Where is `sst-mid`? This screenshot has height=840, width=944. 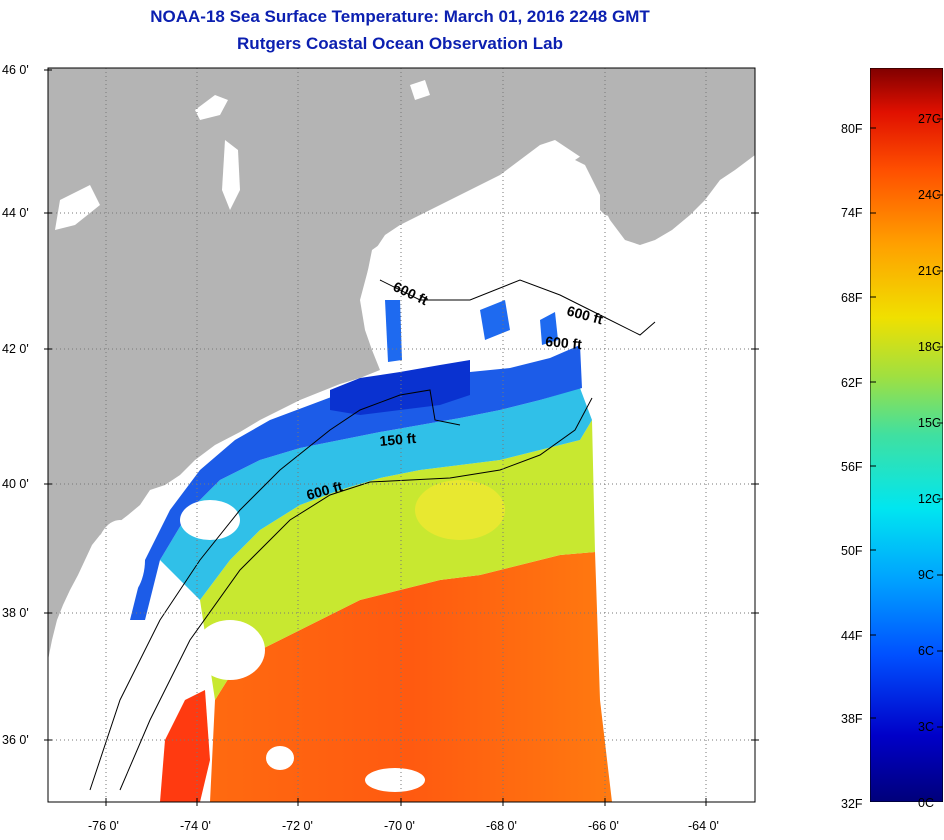 sst-mid is located at coordinates (397, 560).